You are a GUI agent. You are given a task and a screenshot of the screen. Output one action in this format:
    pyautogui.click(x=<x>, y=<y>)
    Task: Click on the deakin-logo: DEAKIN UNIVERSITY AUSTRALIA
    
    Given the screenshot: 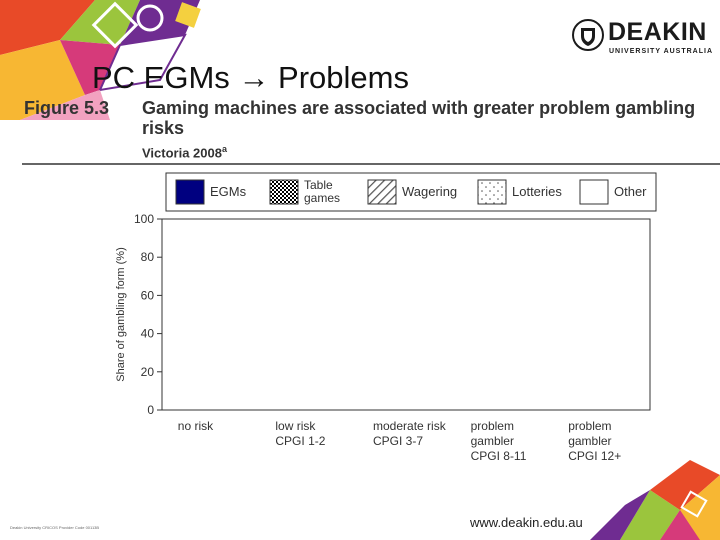 What is the action you would take?
    pyautogui.click(x=642, y=39)
    